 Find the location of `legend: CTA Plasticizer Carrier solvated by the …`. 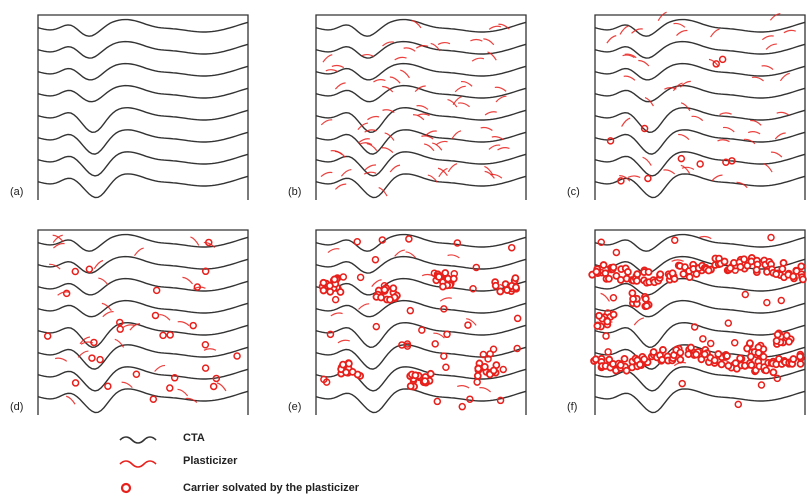

legend: CTA Plasticizer Carrier solvated by the … is located at coordinates (239, 463).